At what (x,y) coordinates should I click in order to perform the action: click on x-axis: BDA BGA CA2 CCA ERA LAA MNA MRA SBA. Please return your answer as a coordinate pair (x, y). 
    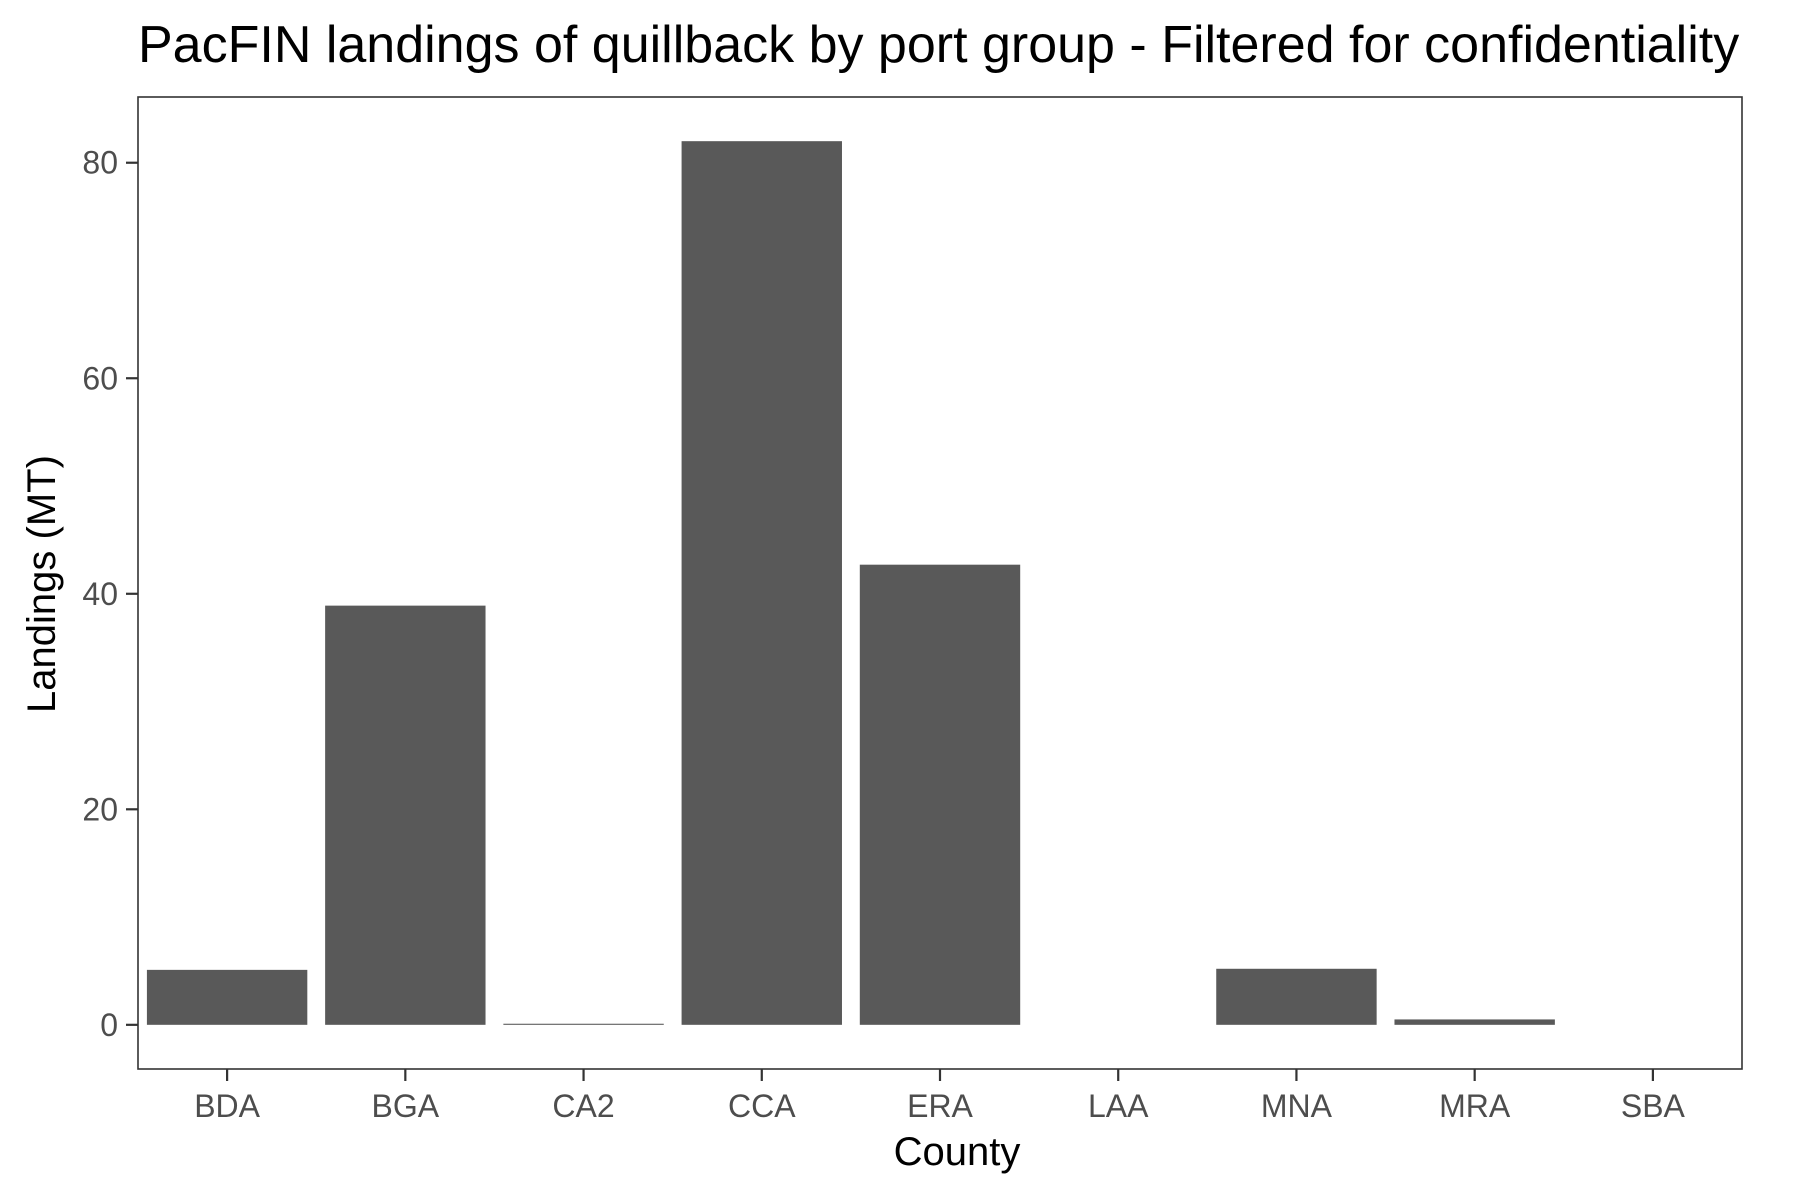
    Looking at the image, I should click on (940, 1096).